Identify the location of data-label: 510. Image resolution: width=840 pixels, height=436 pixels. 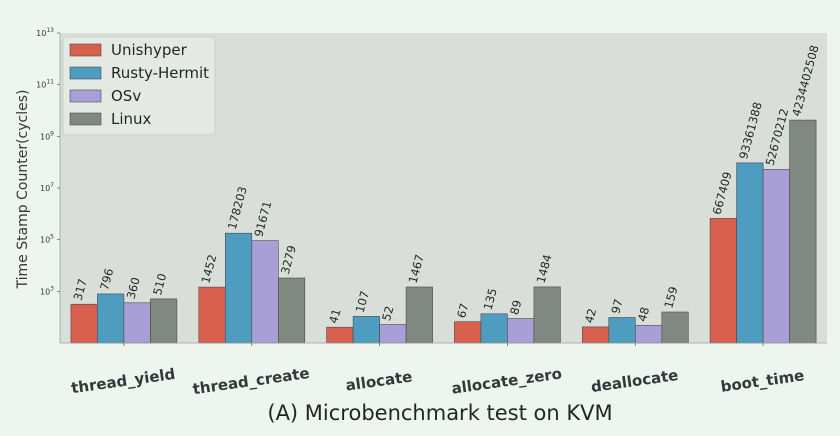
(159, 284).